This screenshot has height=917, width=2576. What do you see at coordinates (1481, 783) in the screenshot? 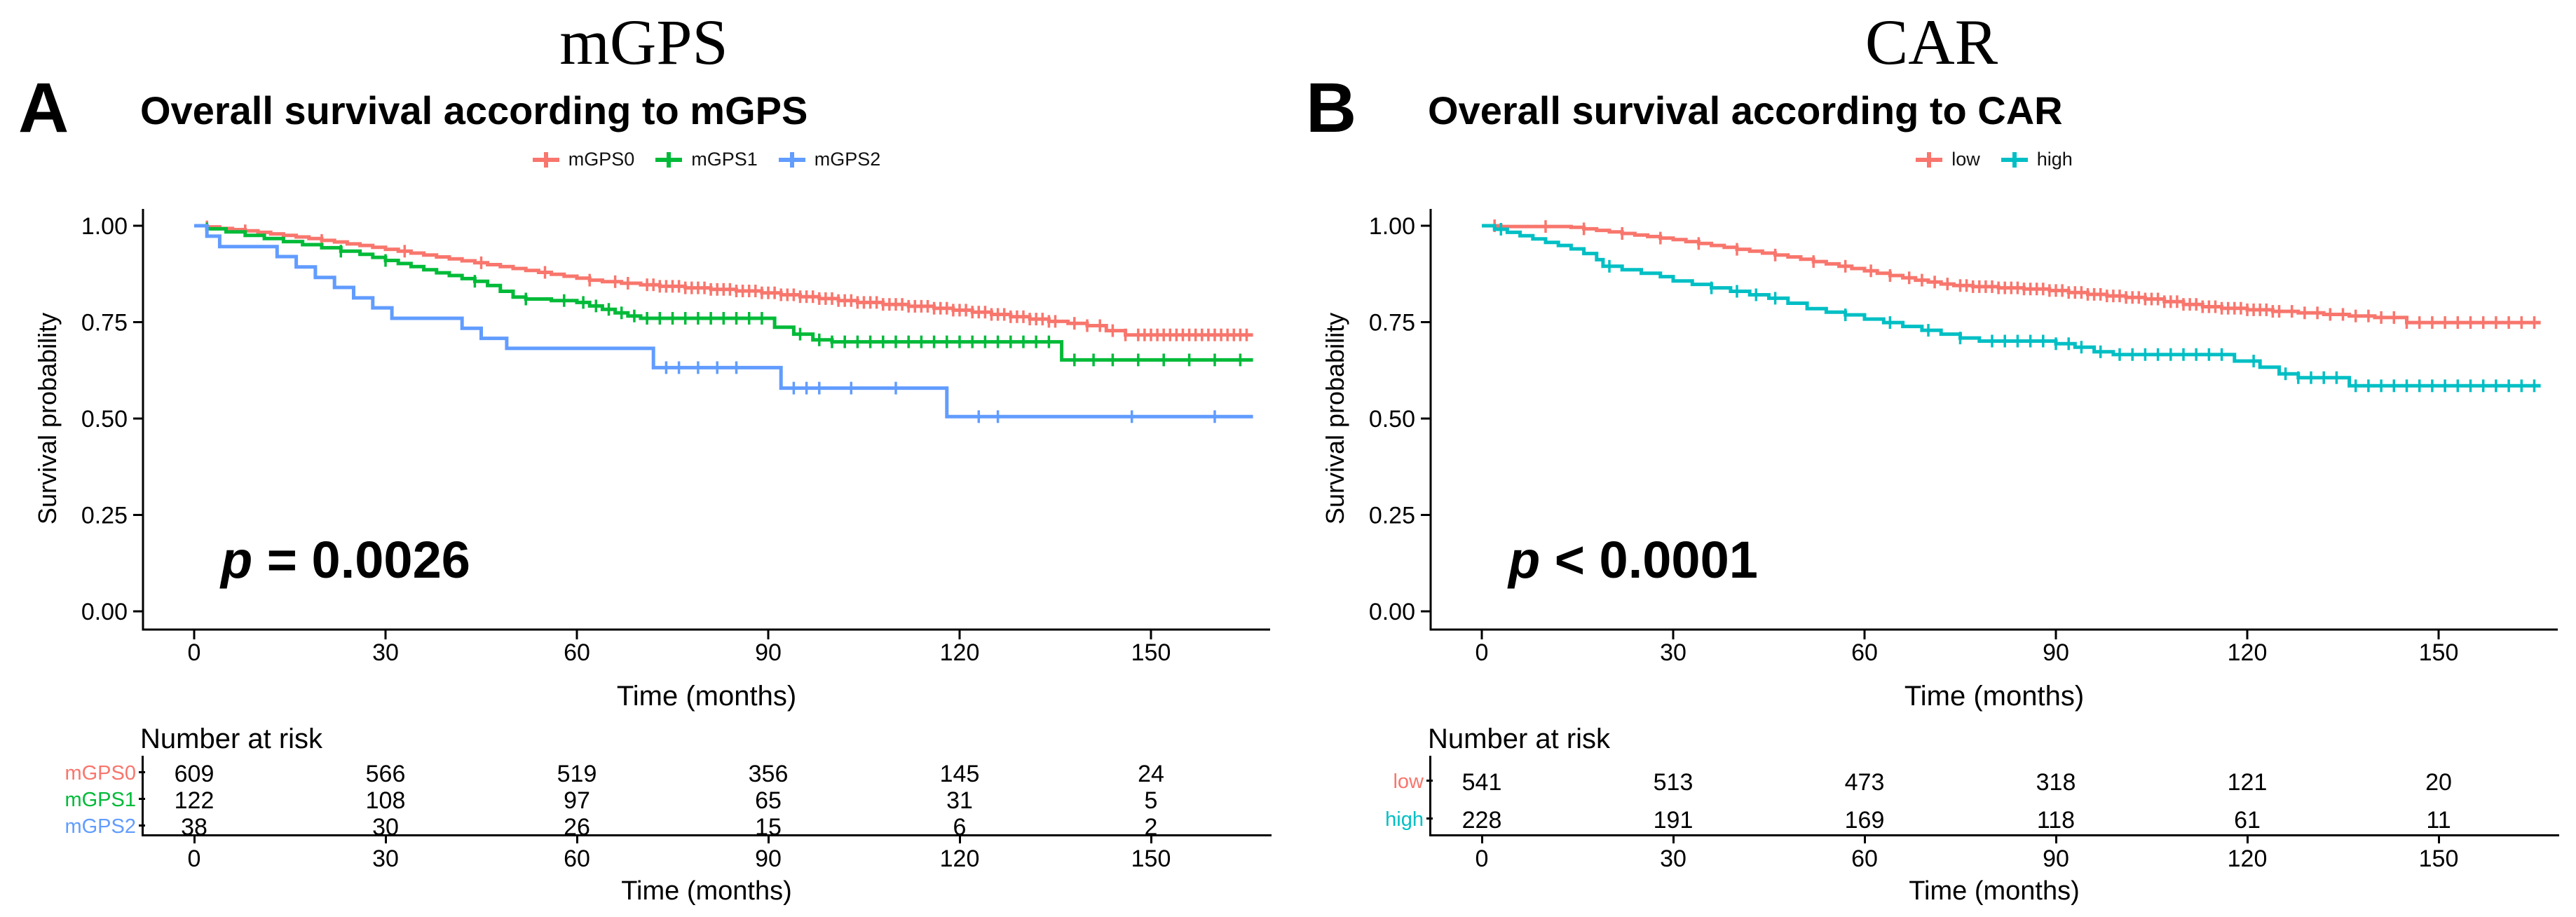
I see `risk-count: 541` at bounding box center [1481, 783].